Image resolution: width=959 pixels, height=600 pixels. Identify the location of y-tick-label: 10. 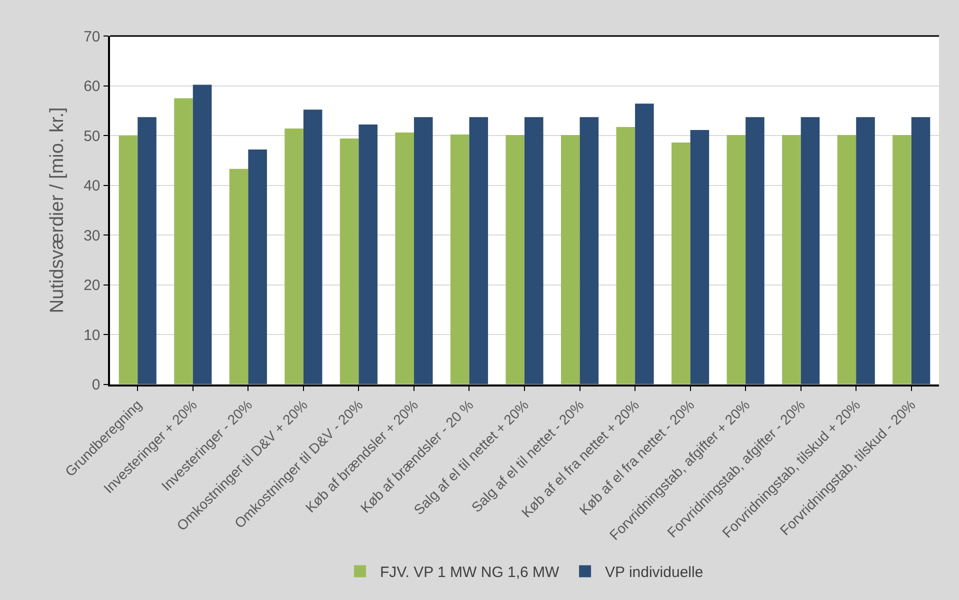
(92, 335).